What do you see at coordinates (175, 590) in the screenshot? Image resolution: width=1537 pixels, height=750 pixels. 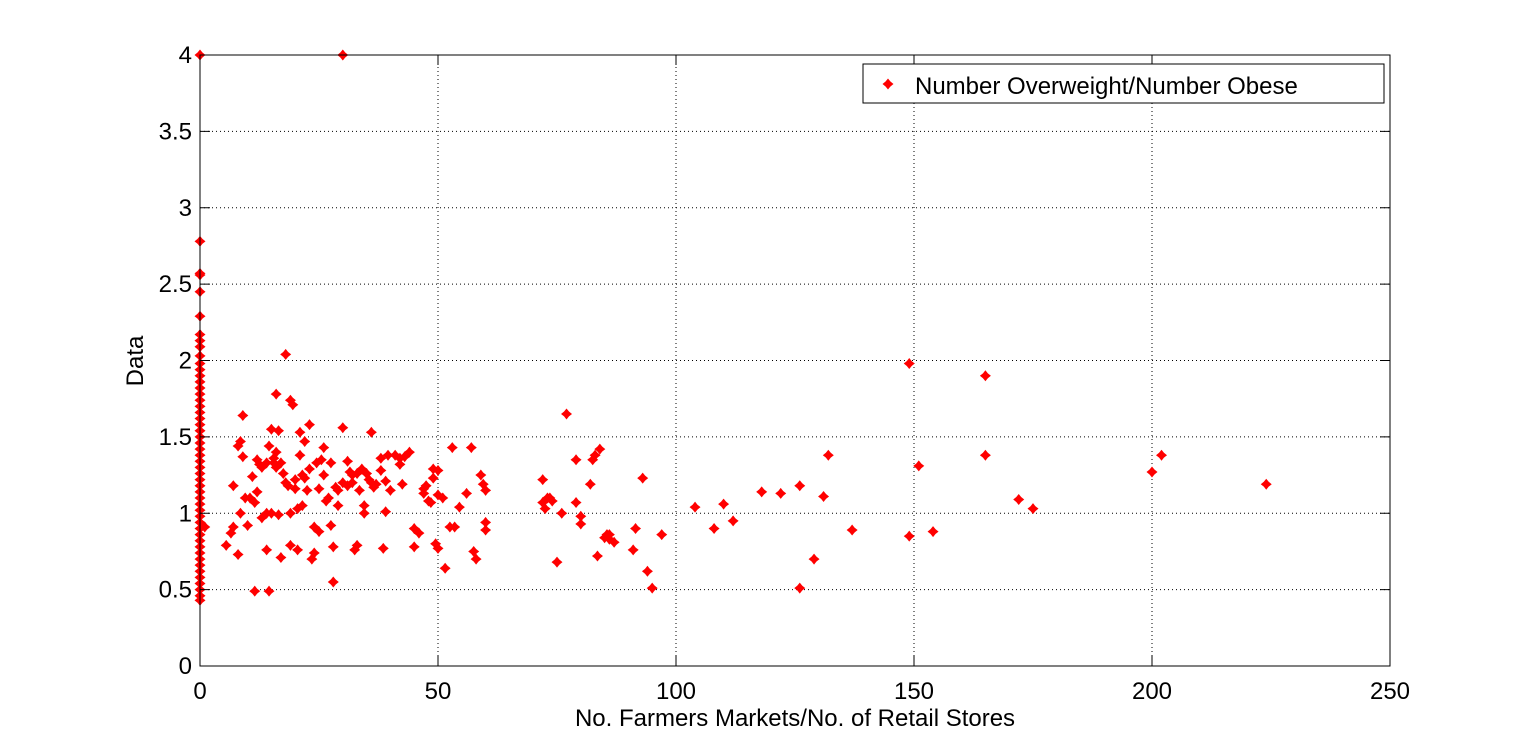 I see `y-tick-label: 0.5` at bounding box center [175, 590].